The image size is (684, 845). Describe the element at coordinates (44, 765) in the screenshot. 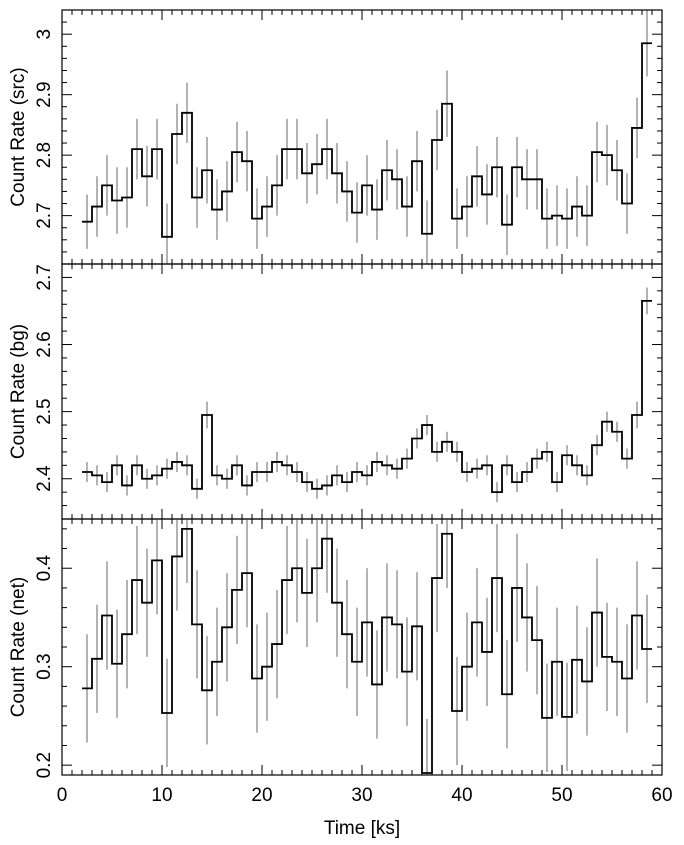

I see `y-tick-label: 0.2` at that location.